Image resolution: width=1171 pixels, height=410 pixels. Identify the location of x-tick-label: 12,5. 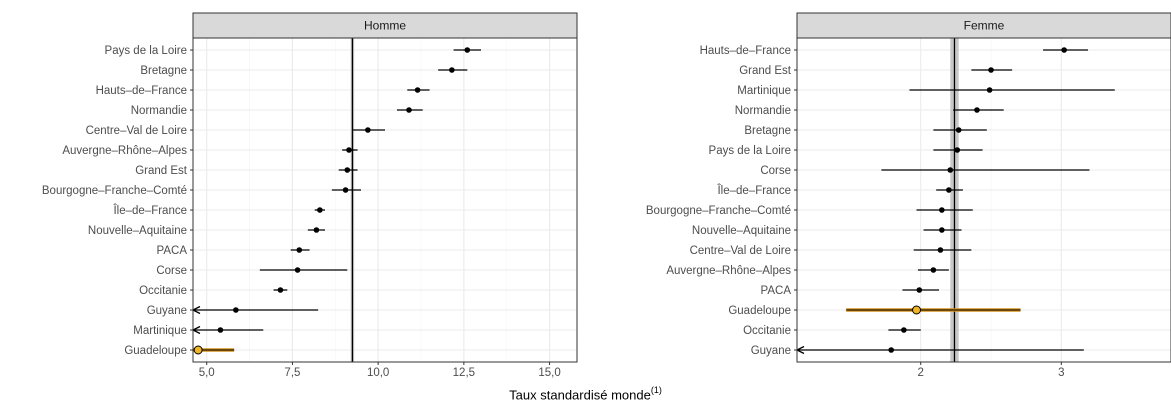
(464, 373).